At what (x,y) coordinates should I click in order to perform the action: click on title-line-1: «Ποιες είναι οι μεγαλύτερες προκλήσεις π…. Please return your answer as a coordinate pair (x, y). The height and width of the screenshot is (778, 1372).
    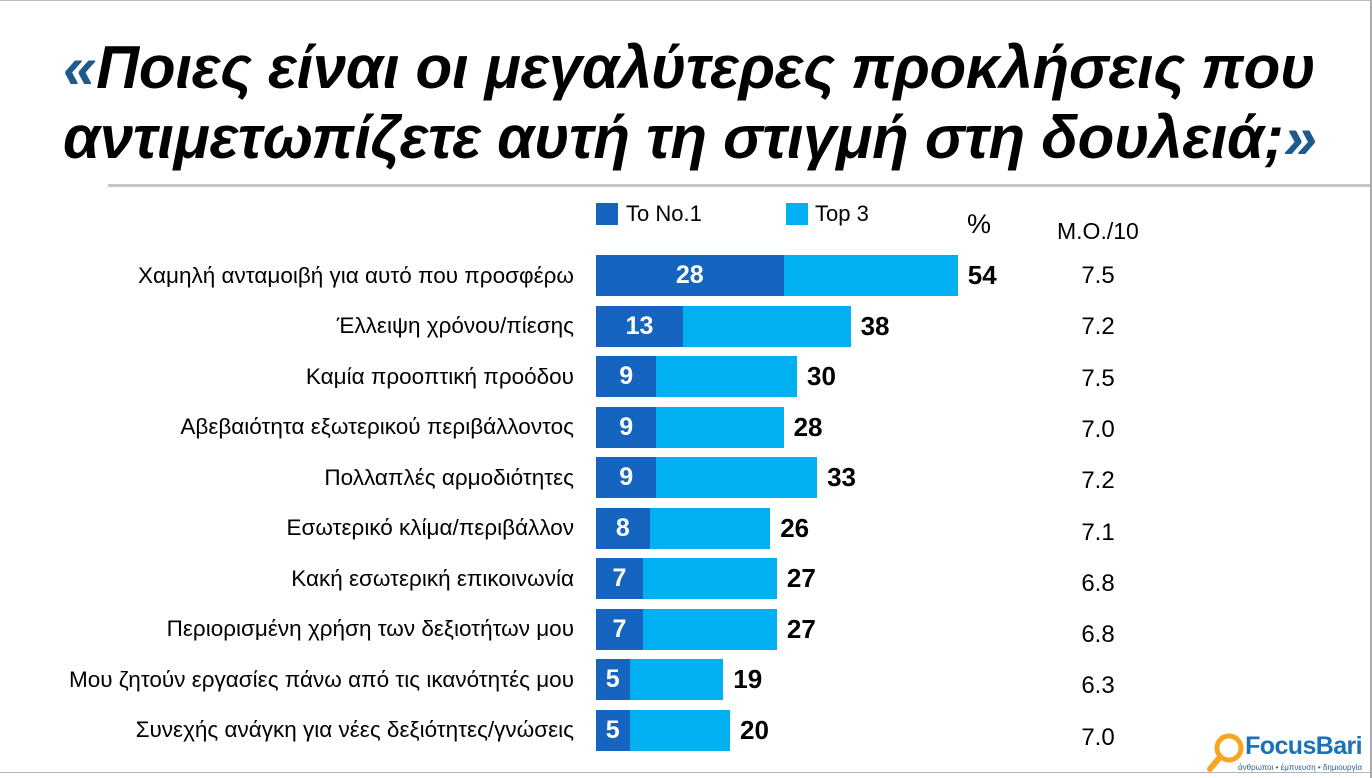
    Looking at the image, I should click on (690, 68).